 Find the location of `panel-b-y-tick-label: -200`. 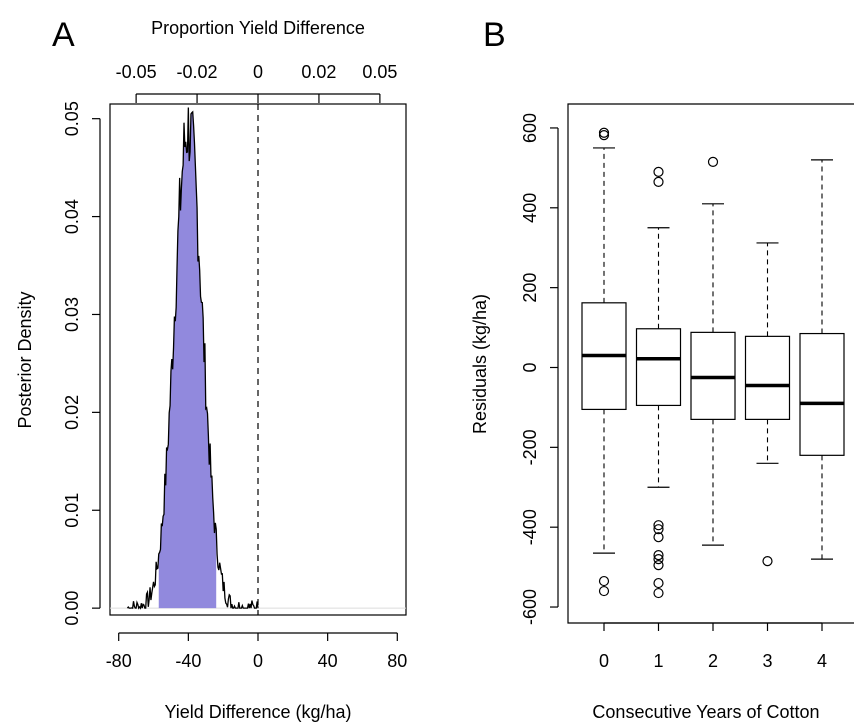

panel-b-y-tick-label: -200 is located at coordinates (530, 447).